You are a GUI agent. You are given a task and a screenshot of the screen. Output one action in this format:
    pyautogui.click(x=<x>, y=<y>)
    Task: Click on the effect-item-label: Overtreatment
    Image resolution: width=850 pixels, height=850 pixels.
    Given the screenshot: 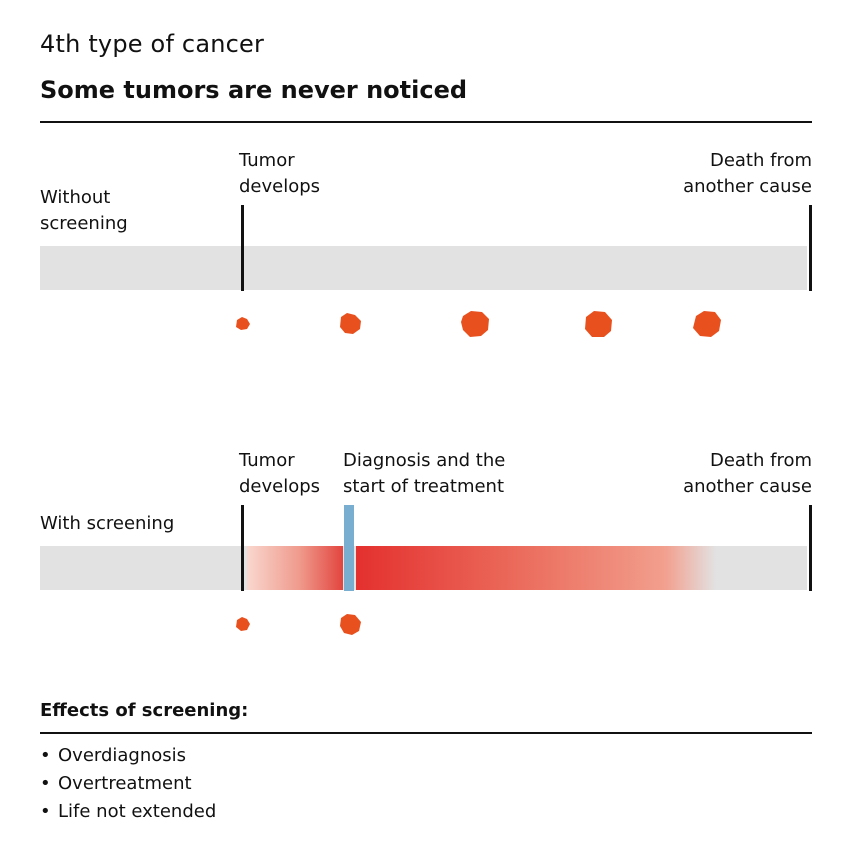 What is the action you would take?
    pyautogui.click(x=125, y=783)
    